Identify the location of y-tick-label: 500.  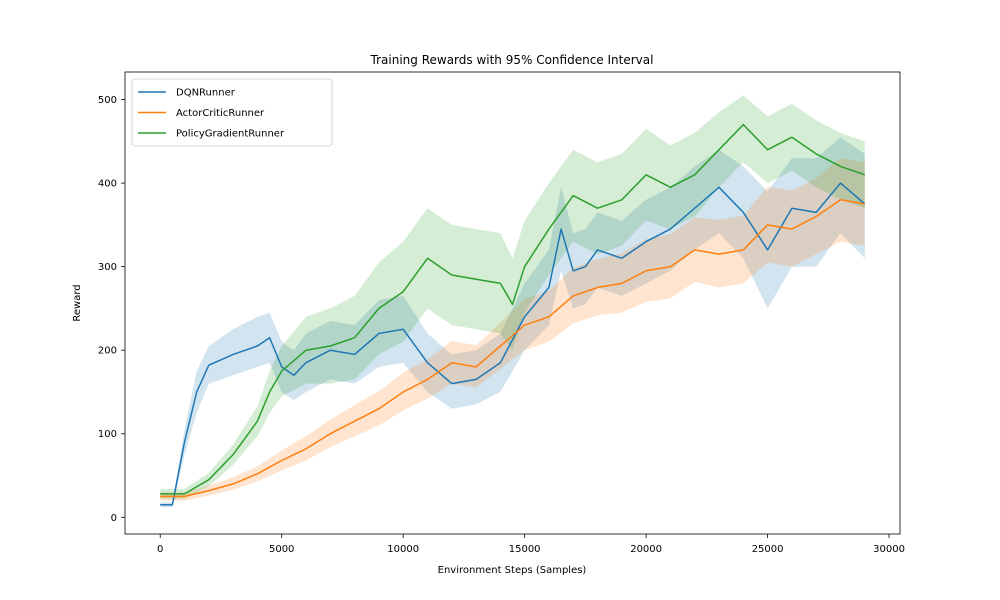
(107, 100).